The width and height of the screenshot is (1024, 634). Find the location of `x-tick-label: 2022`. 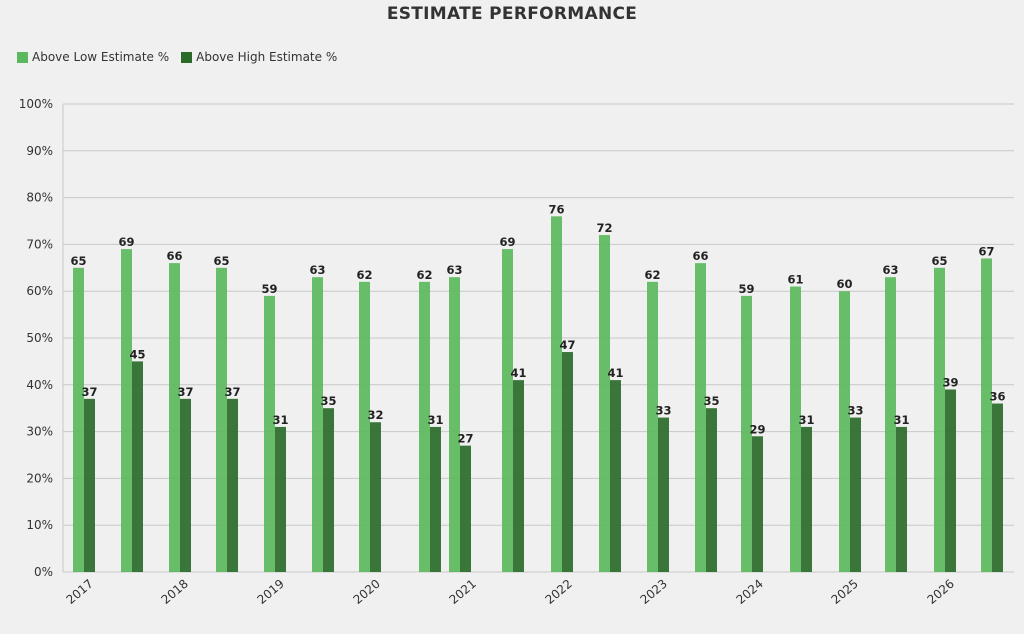

x-tick-label: 2022 is located at coordinates (559, 592).